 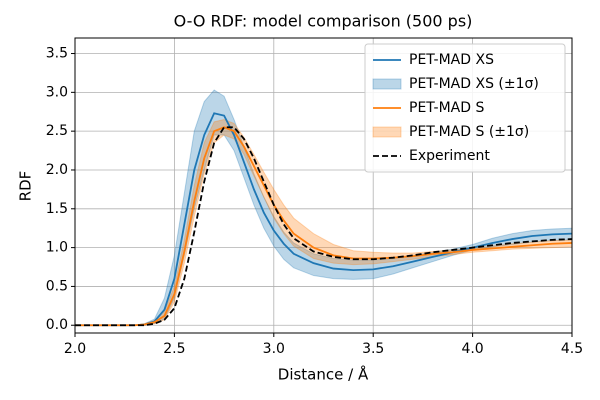 What do you see at coordinates (174, 349) in the screenshot?
I see `x-tick-label: 2.5` at bounding box center [174, 349].